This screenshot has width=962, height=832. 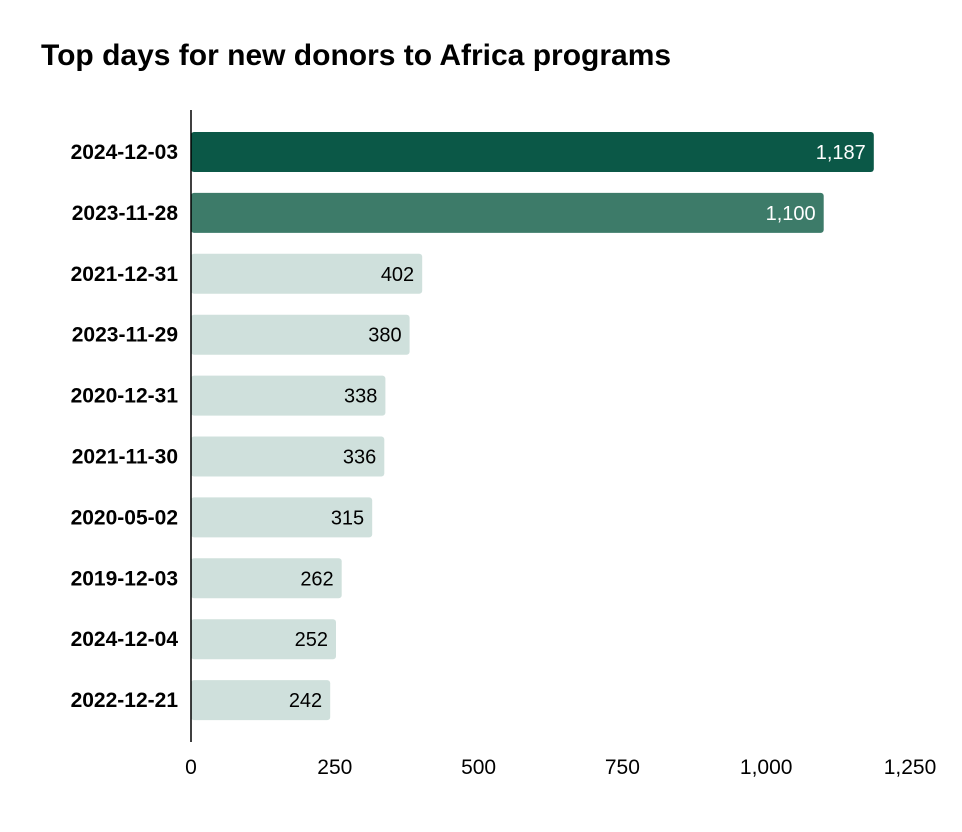 I want to click on value-label-2021-11-30: 336, so click(x=359, y=458).